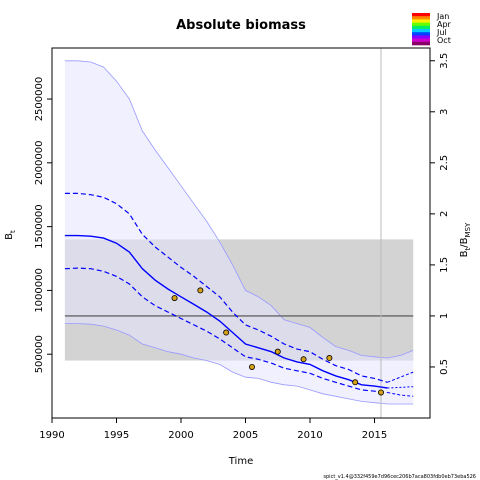  I want to click on x-tick-label: 2000, so click(180, 435).